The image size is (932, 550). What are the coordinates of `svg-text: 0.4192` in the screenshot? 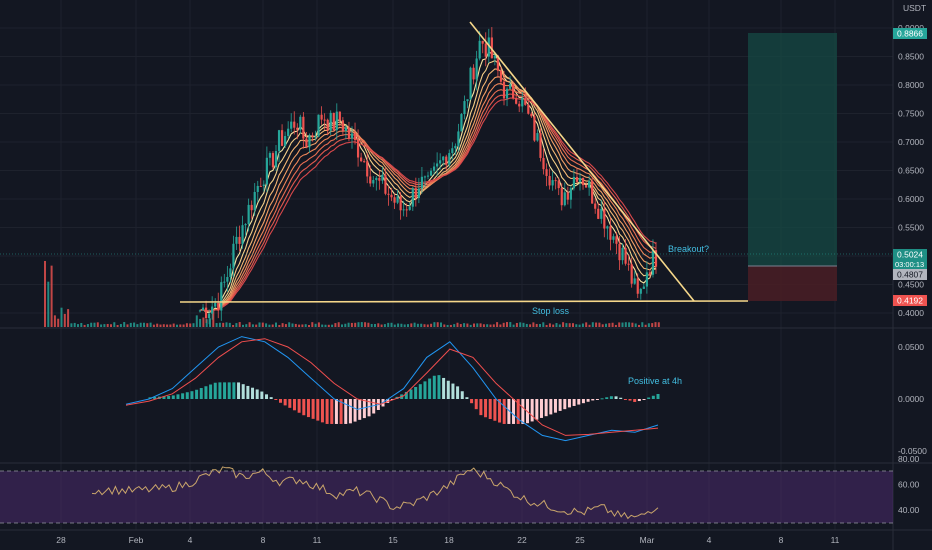 It's located at (910, 301).